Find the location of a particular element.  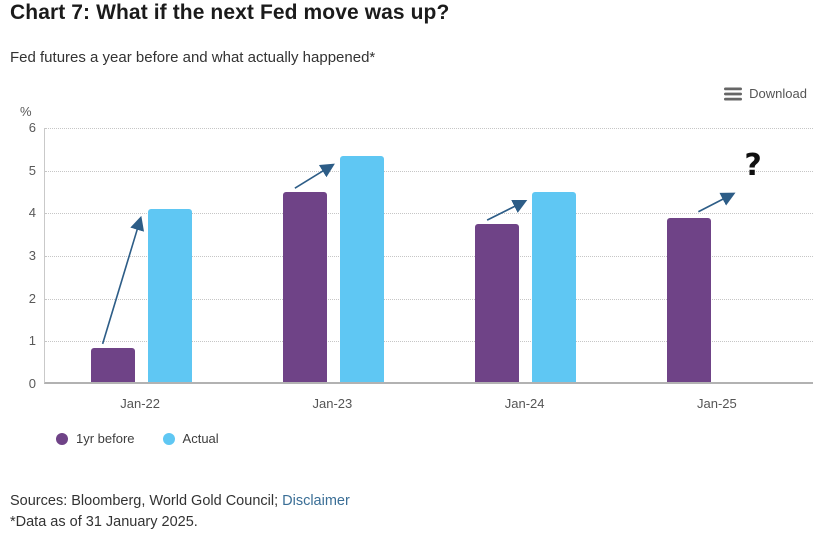

legend-item-1yr-before: 1yr before is located at coordinates (95, 438).